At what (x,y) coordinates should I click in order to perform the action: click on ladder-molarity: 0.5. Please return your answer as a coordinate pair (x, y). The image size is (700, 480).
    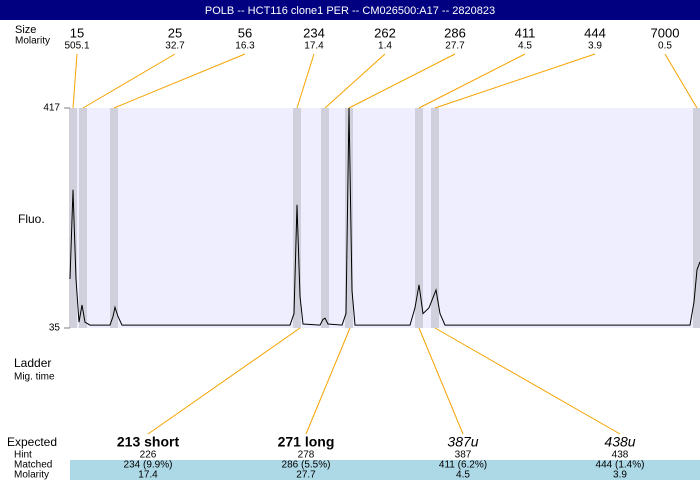
    Looking at the image, I should click on (665, 46).